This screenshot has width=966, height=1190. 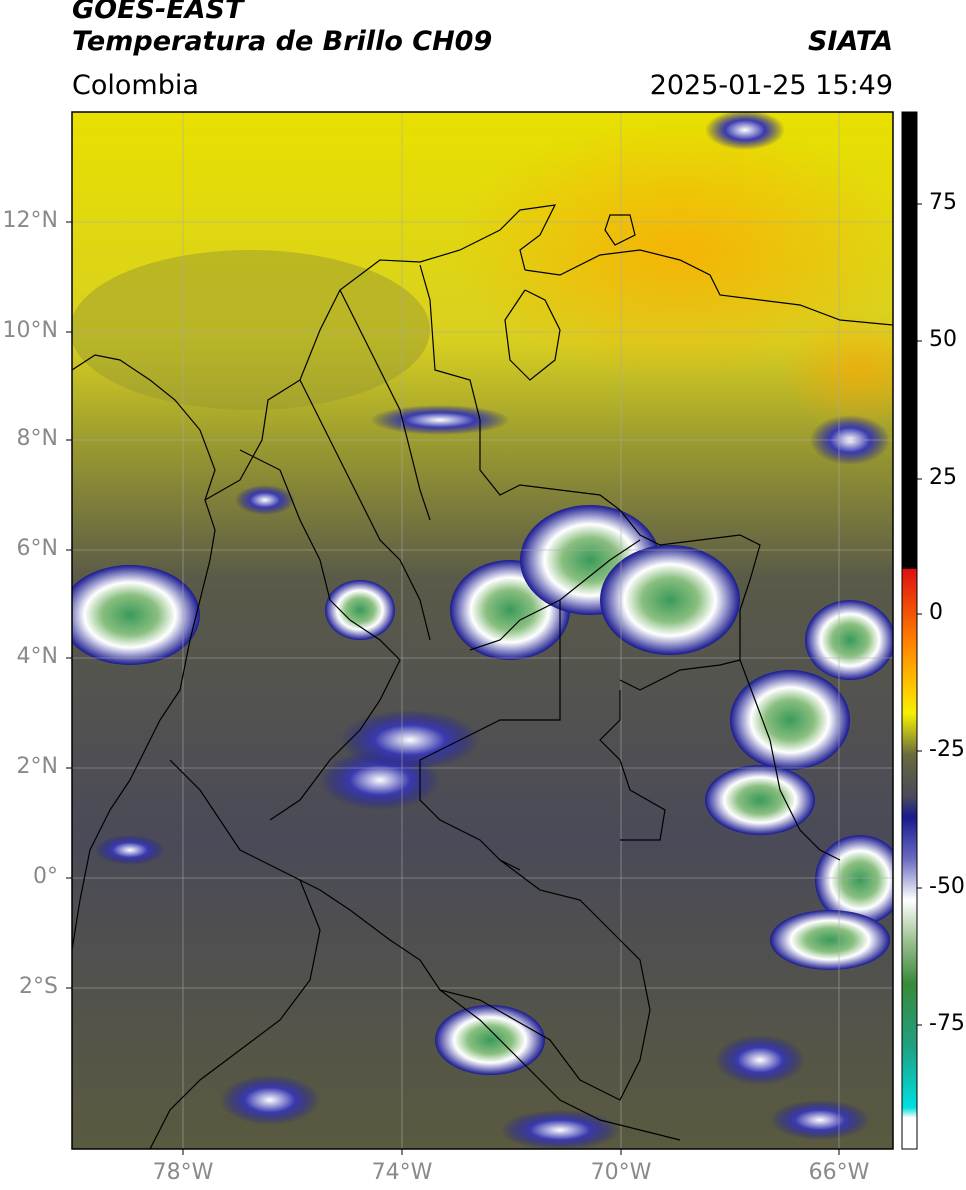 I want to click on lat-tick-10n: 10°N, so click(x=30, y=330).